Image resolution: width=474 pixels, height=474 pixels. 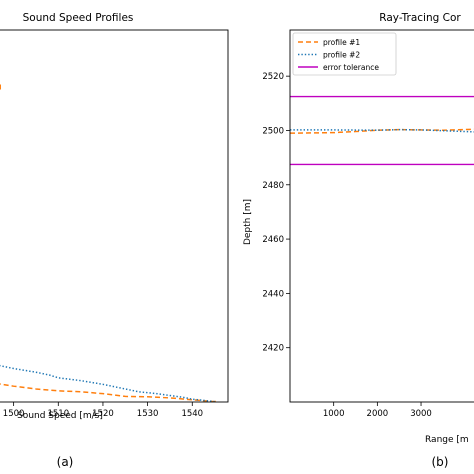 What do you see at coordinates (148, 414) in the screenshot?
I see `panel-a-x-tick-label: 1530` at bounding box center [148, 414].